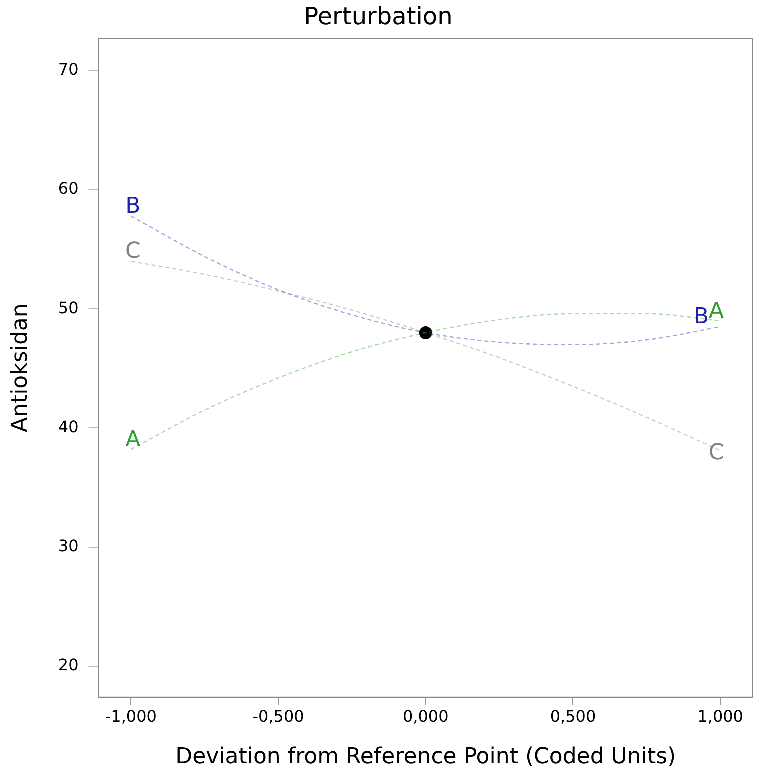 The width and height of the screenshot is (763, 783). Describe the element at coordinates (68, 188) in the screenshot. I see `y-tick-label: 60` at that location.